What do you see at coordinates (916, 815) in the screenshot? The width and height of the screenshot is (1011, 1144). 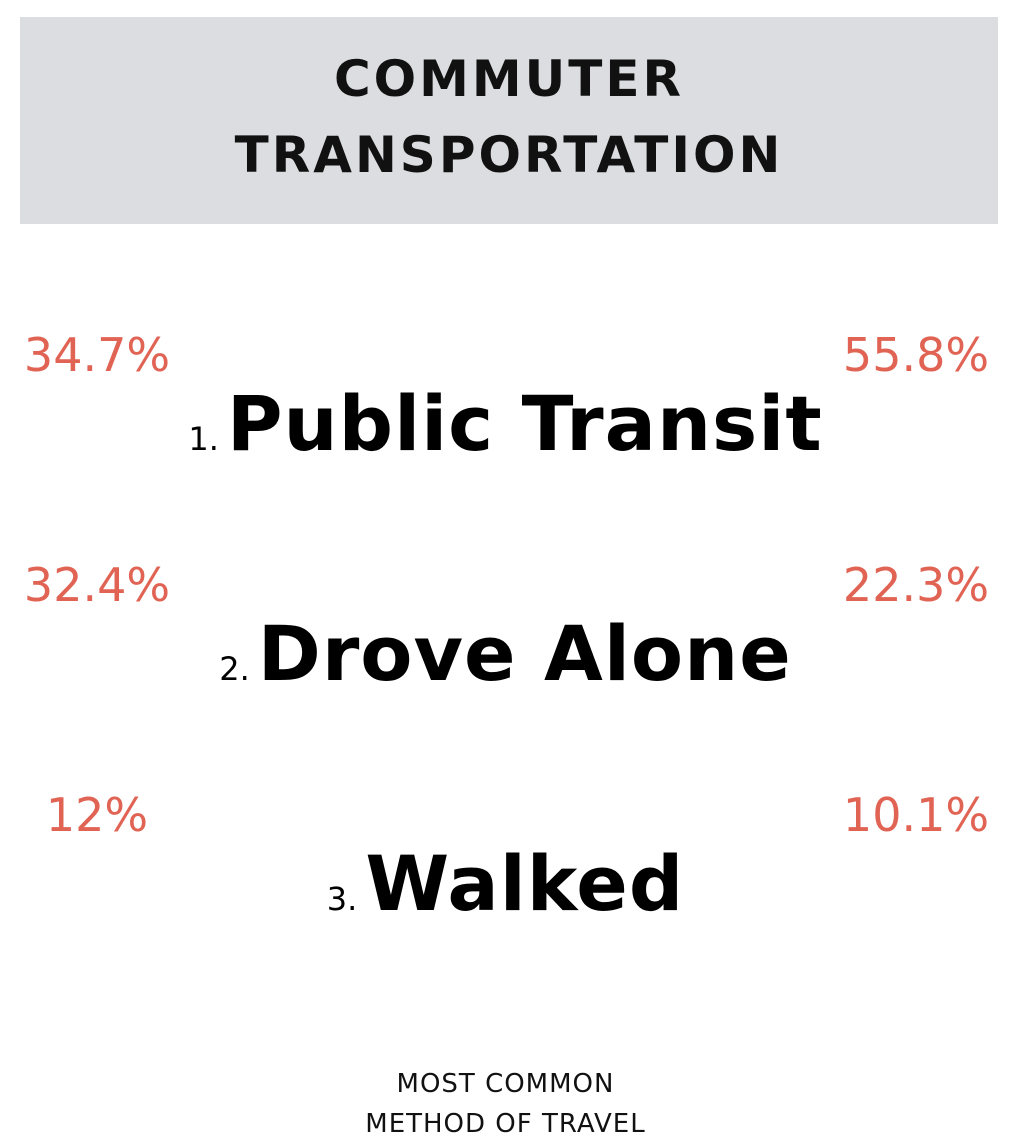 I see `right-value: 10.1%` at bounding box center [916, 815].